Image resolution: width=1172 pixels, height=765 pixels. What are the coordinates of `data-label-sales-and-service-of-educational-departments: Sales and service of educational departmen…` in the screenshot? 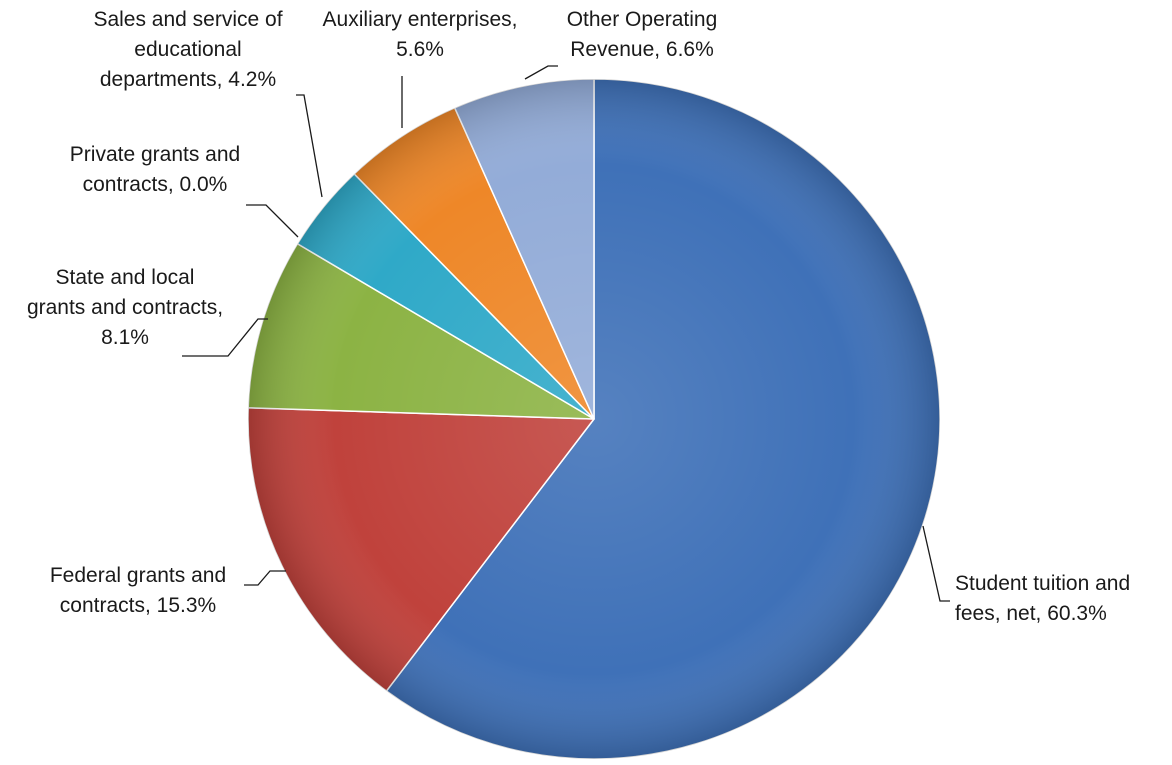 It's located at (187, 49).